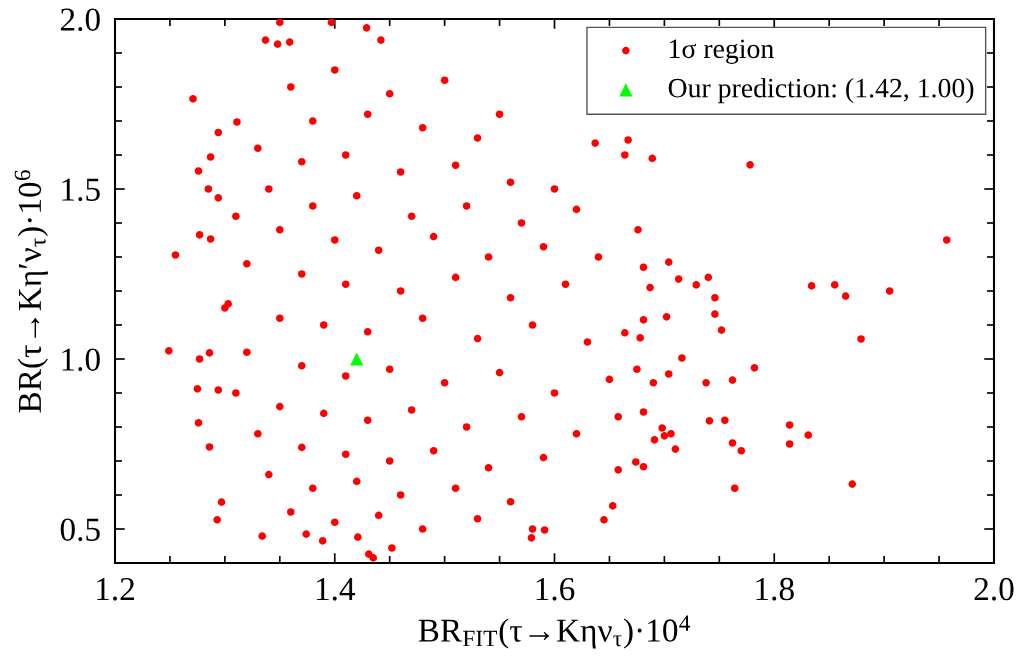 The width and height of the screenshot is (1021, 668). What do you see at coordinates (80, 530) in the screenshot?
I see `y-tick-label: 0.5` at bounding box center [80, 530].